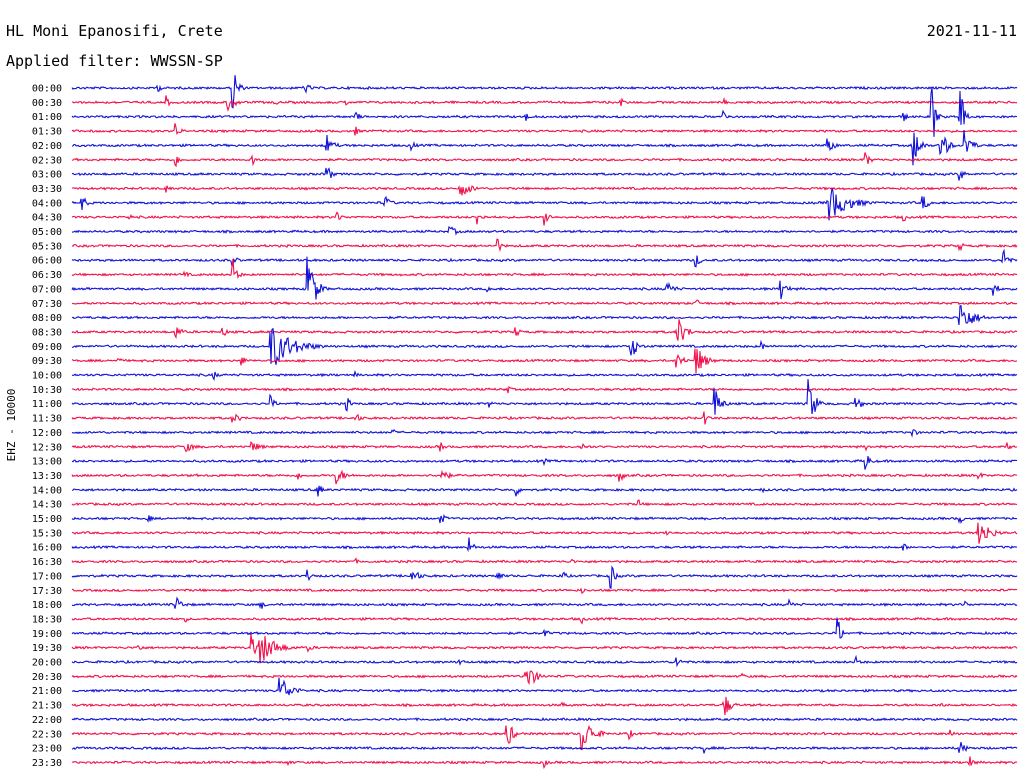 The width and height of the screenshot is (1024, 780). I want to click on row-label: 18:30, so click(47, 619).